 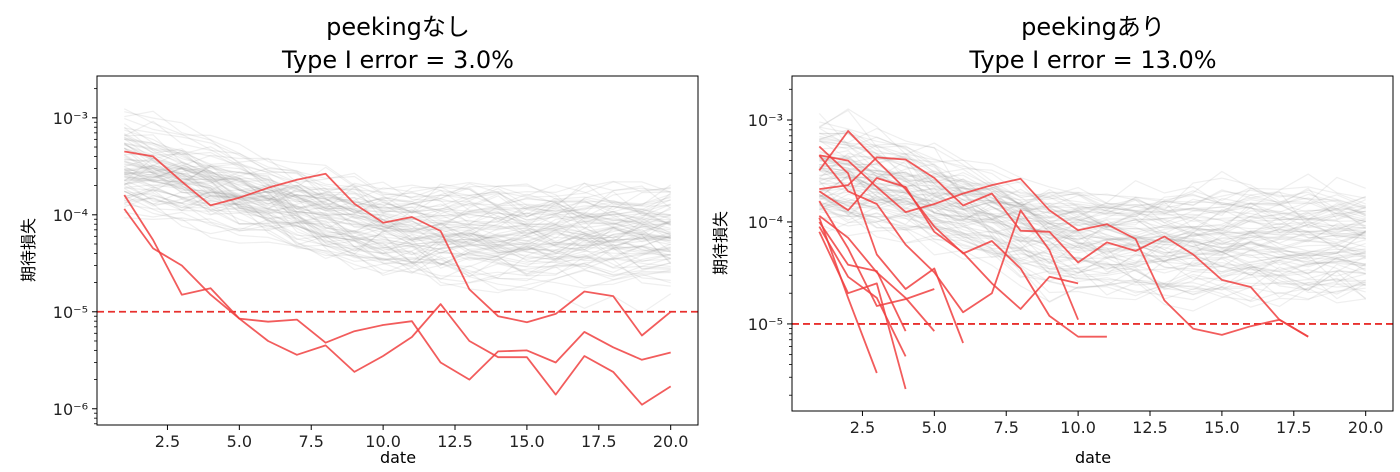 What do you see at coordinates (720, 243) in the screenshot?
I see `right-y-axis-label: 期待損失` at bounding box center [720, 243].